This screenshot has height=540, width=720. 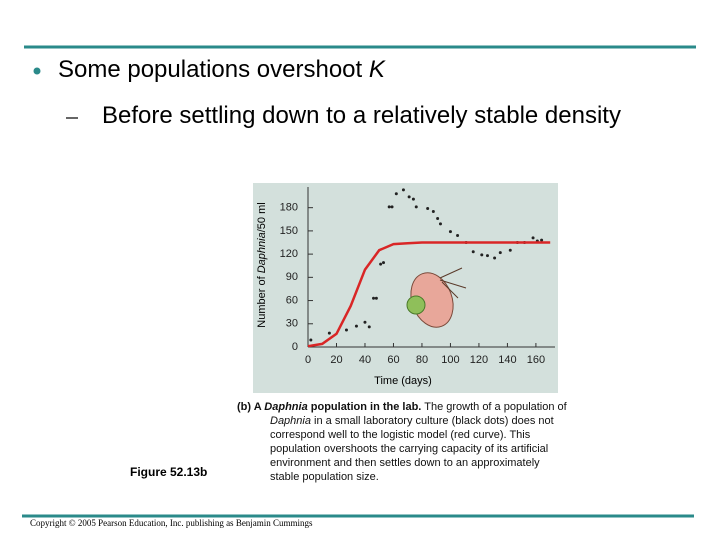 What do you see at coordinates (403, 381) in the screenshot?
I see `x-axis-title: Time (days)` at bounding box center [403, 381].